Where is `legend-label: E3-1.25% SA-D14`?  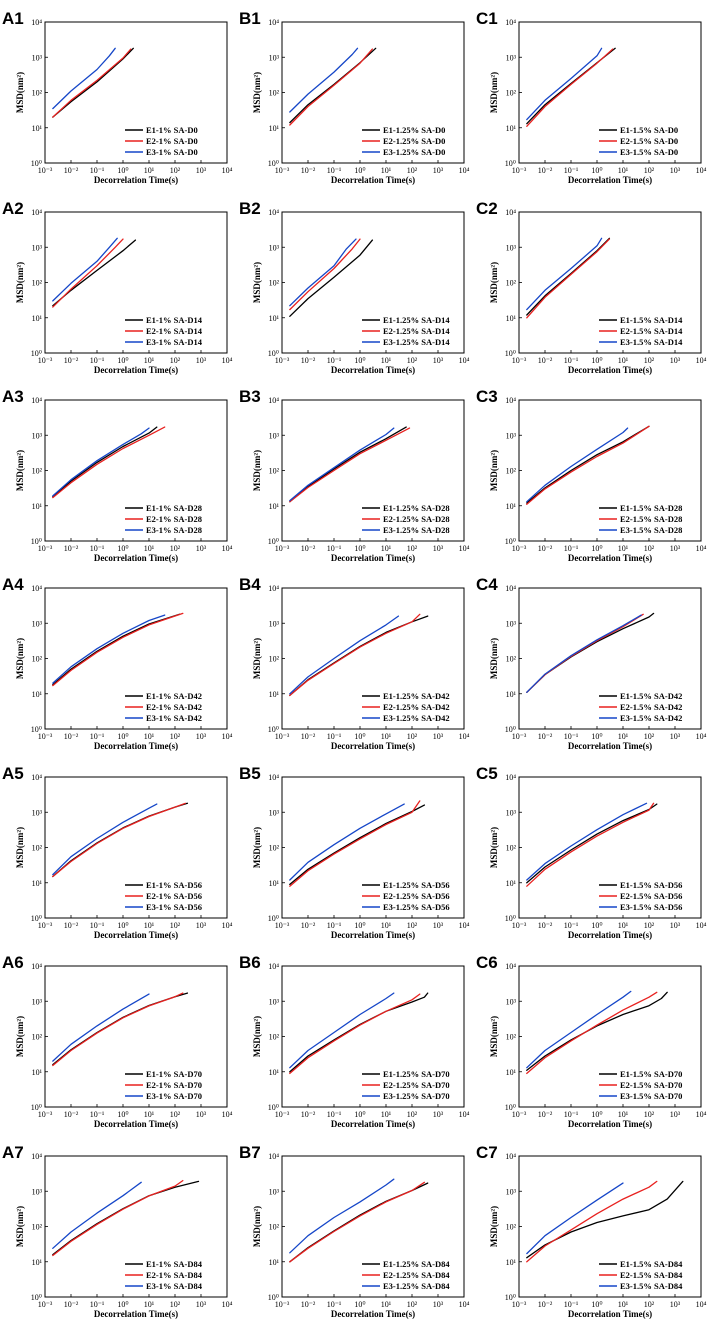
legend-label: E3-1.25% SA-D14 is located at coordinates (416, 342).